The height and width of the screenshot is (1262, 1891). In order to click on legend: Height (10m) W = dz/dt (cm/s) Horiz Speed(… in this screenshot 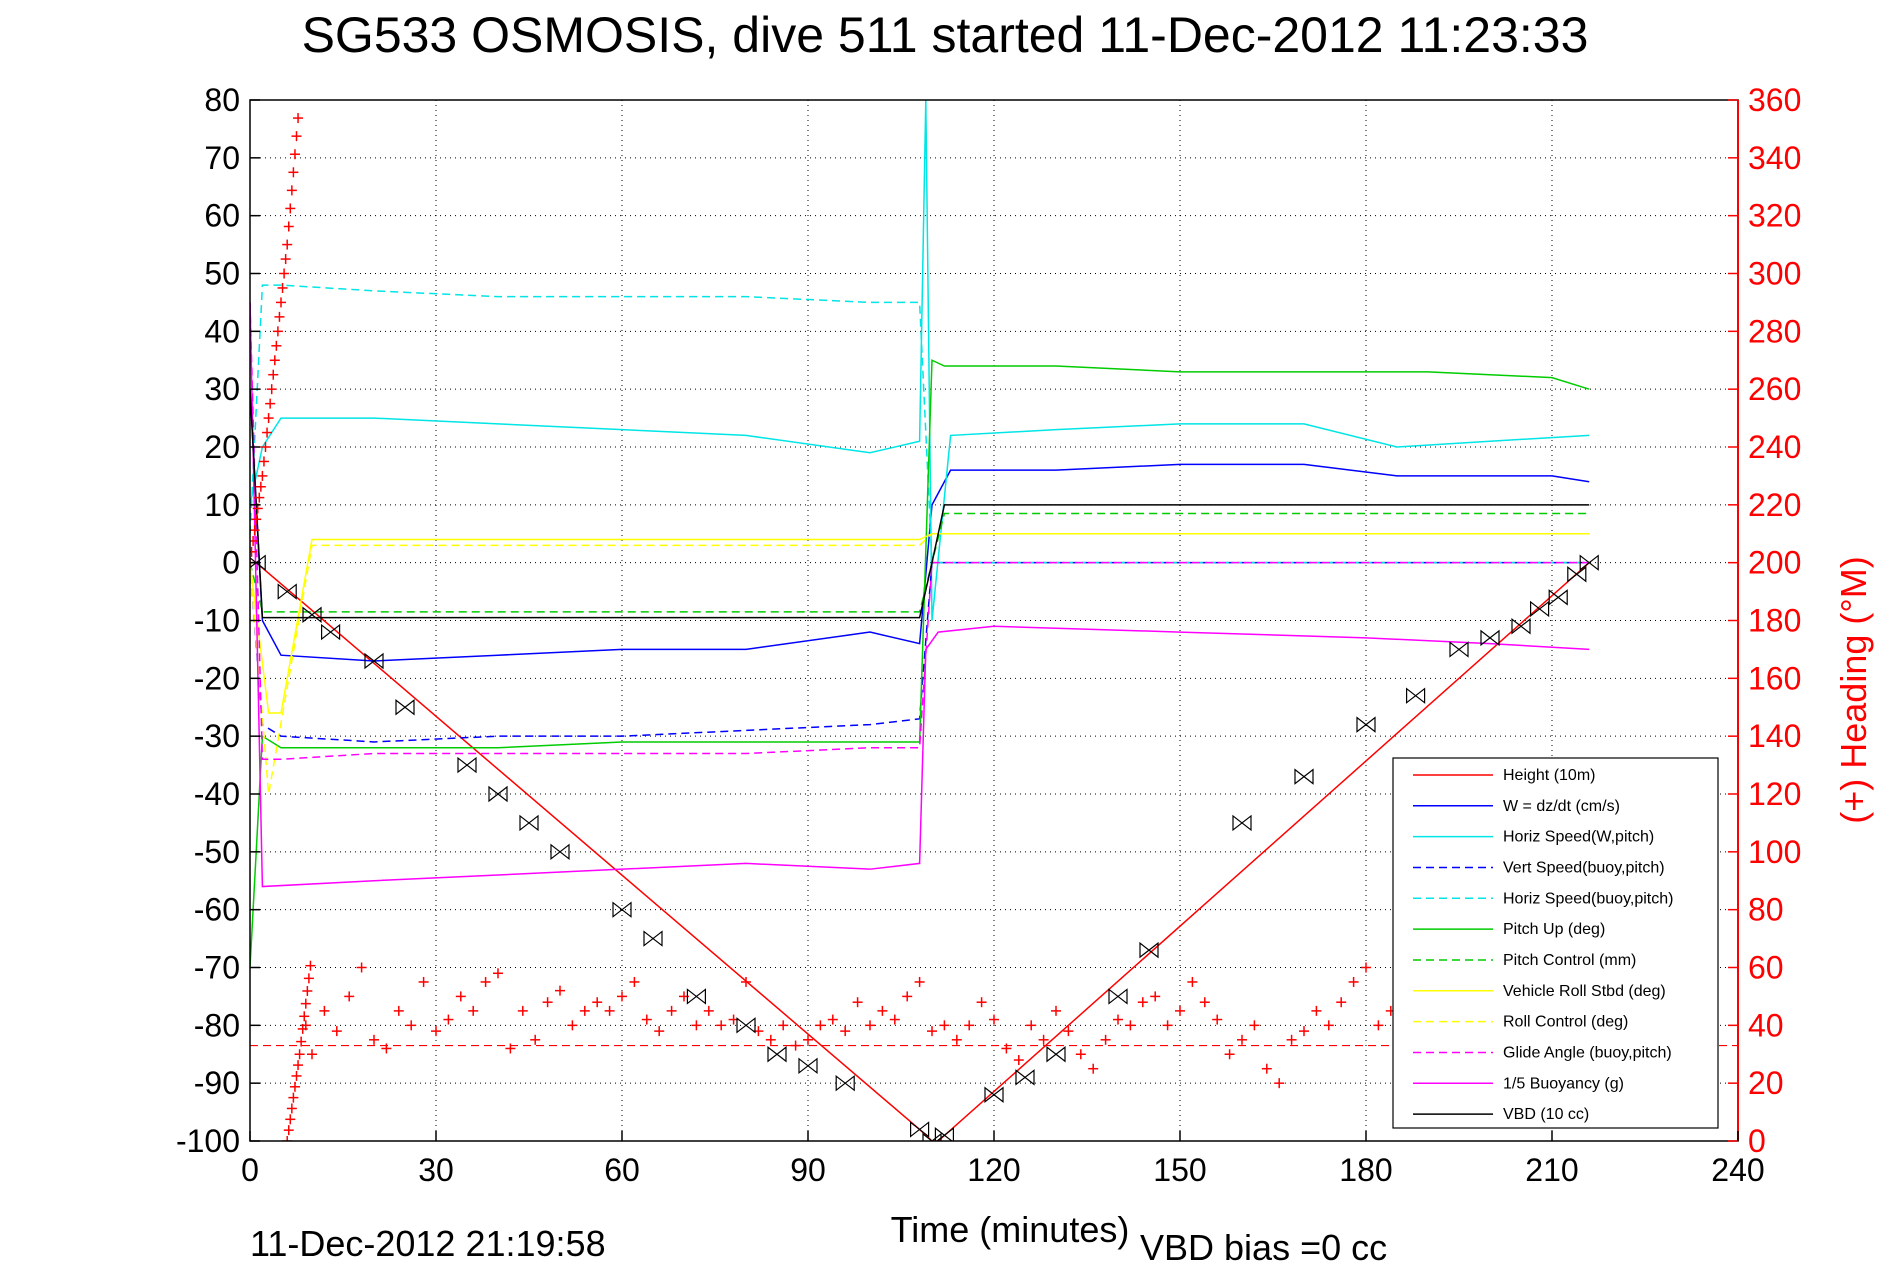, I will do `click(1555, 943)`.